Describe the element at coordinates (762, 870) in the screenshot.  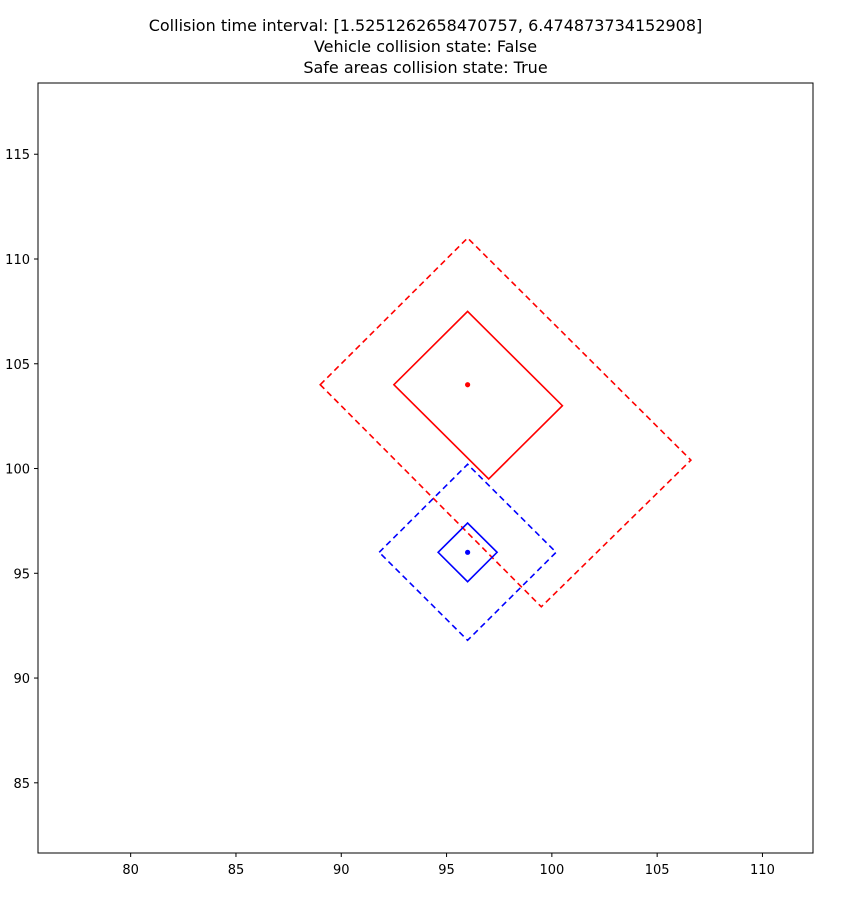
I see `x-tick-label: 110` at that location.